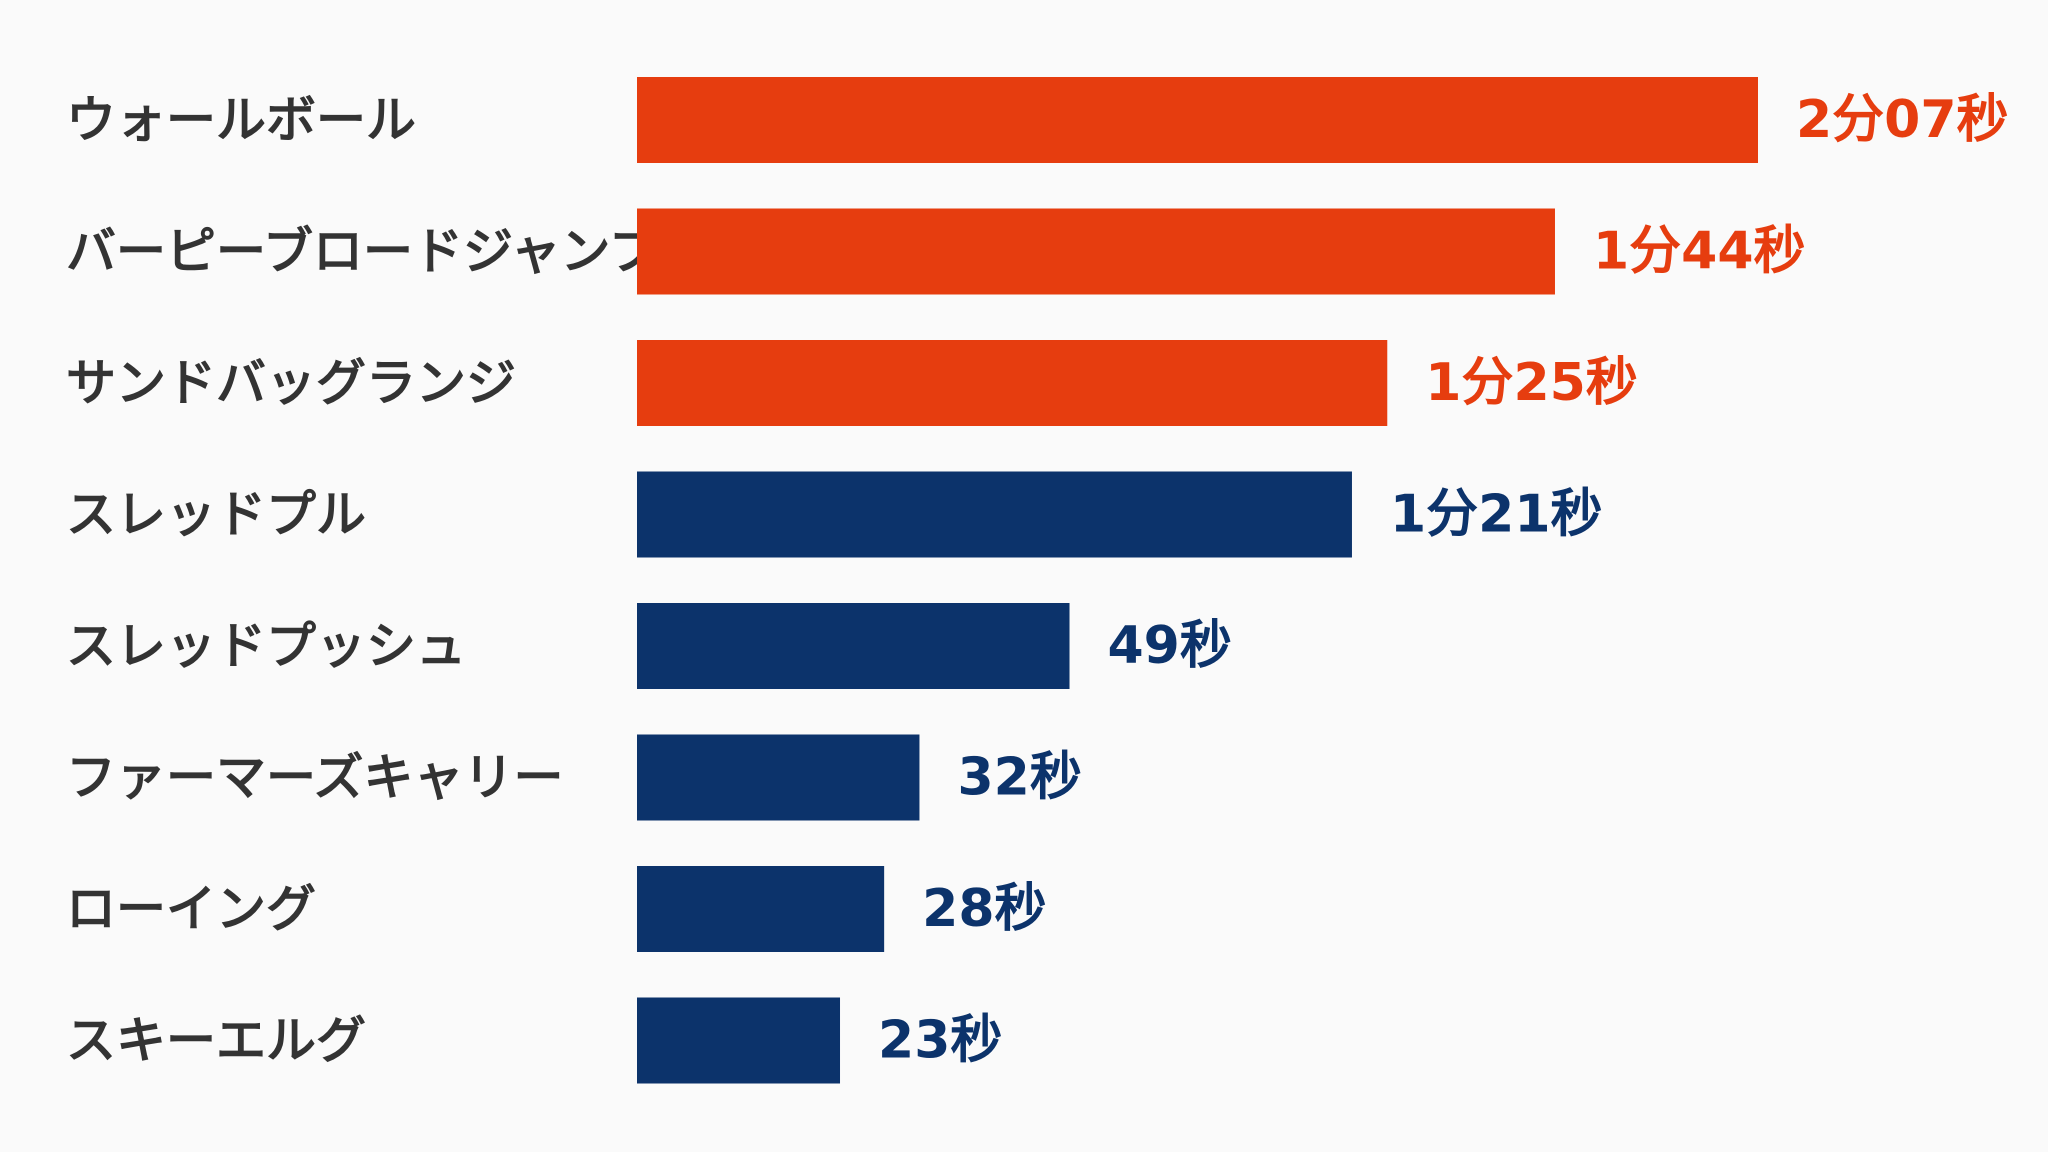 The height and width of the screenshot is (1152, 2048). What do you see at coordinates (940, 1041) in the screenshot?
I see `value-label: 23秒` at bounding box center [940, 1041].